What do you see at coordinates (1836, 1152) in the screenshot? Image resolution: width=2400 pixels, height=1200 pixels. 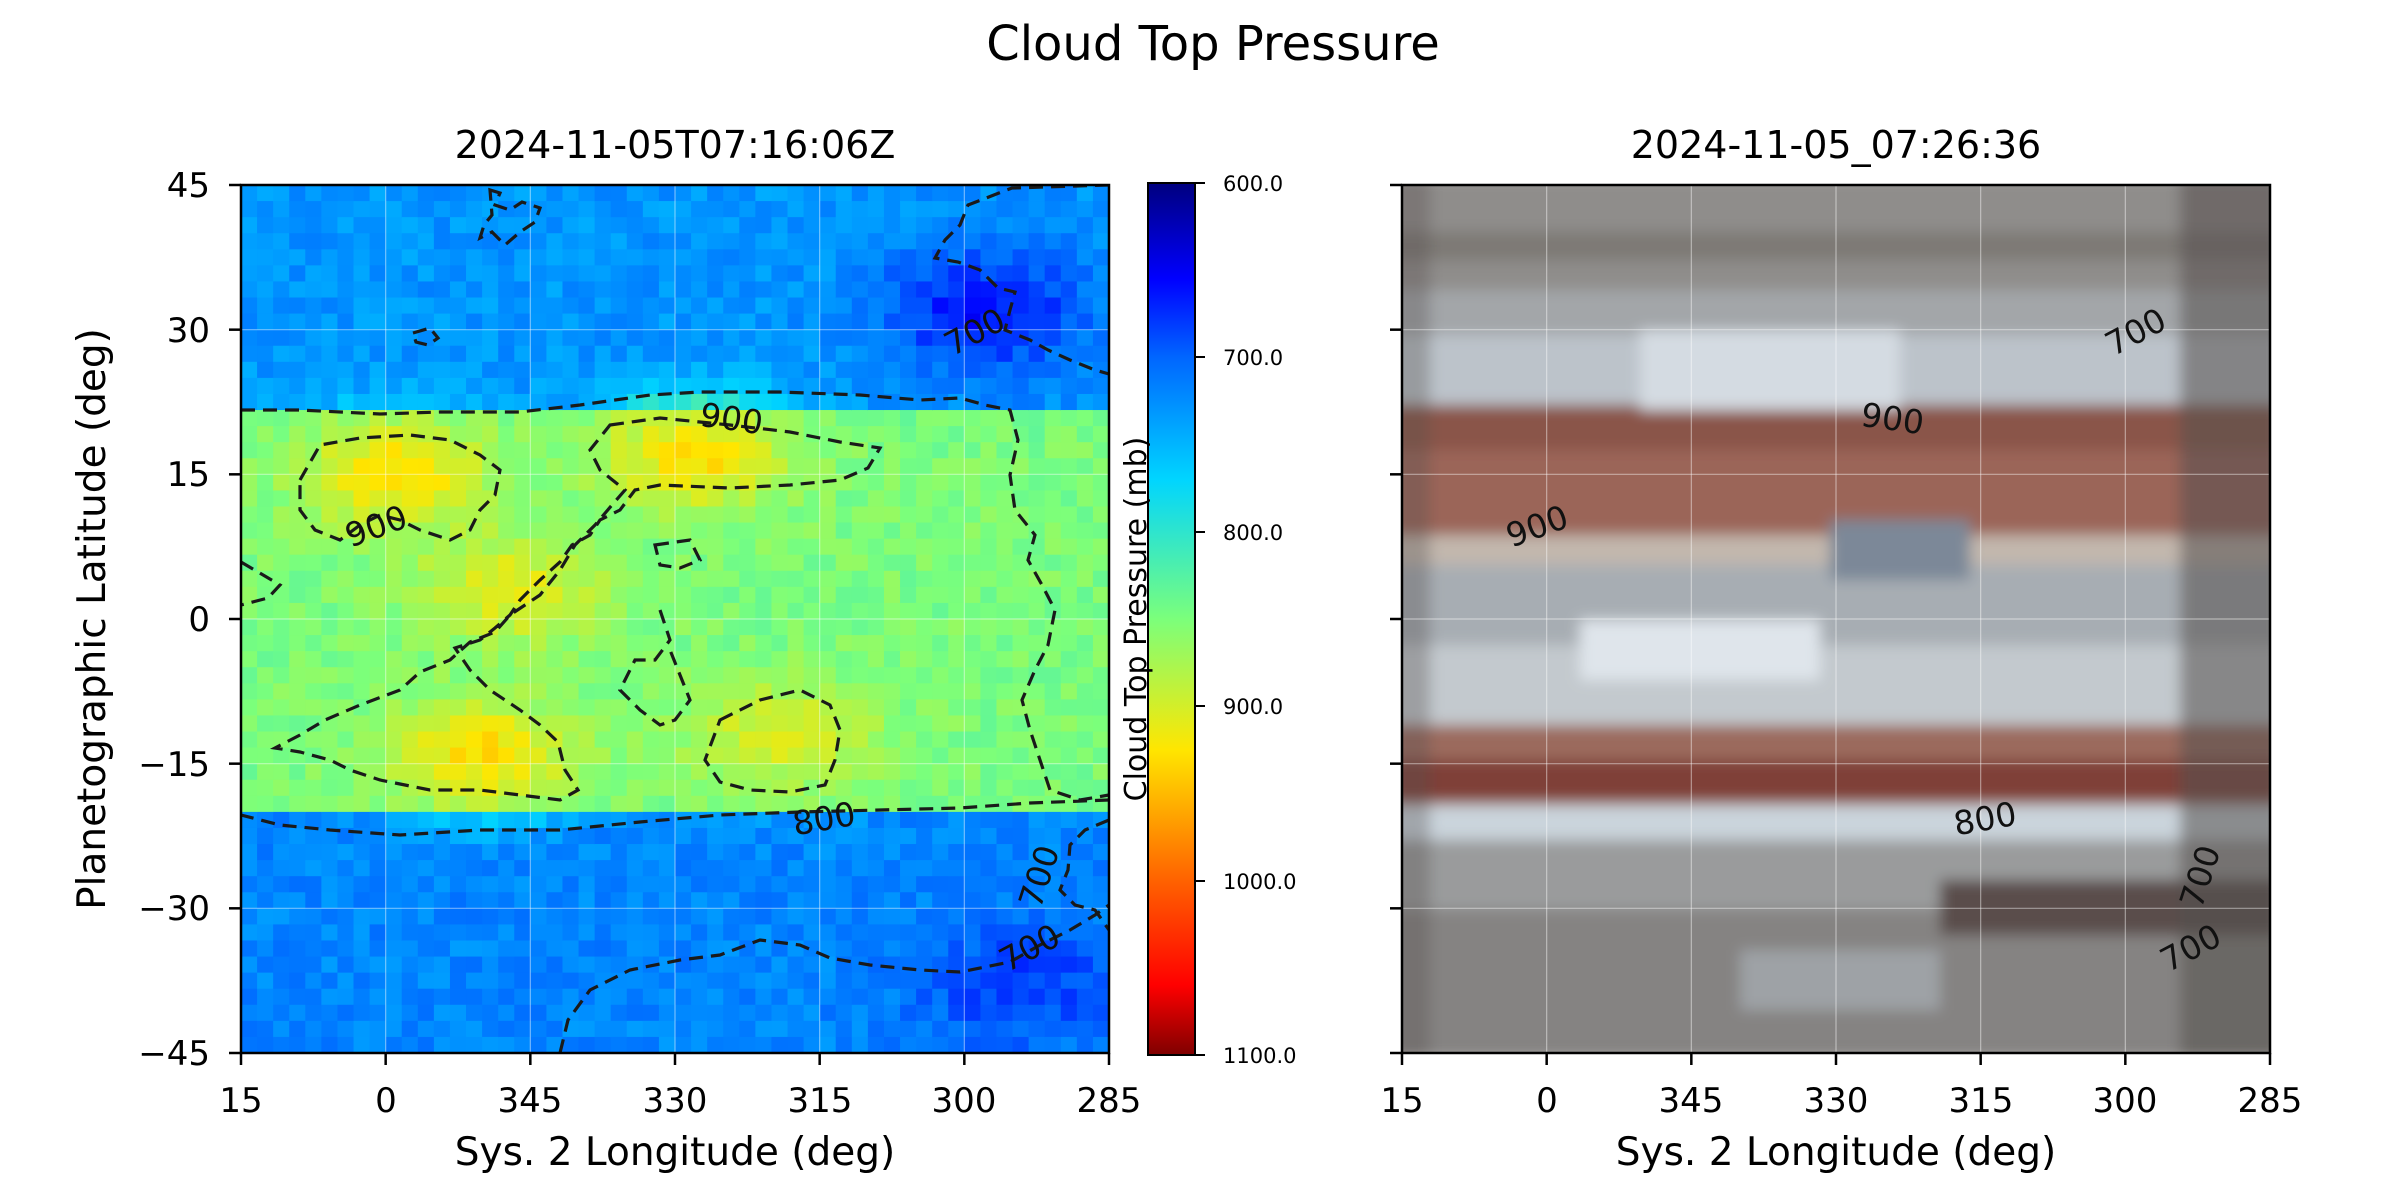 I see `right-xlabel: Sys. 2 Longitude (deg)` at bounding box center [1836, 1152].